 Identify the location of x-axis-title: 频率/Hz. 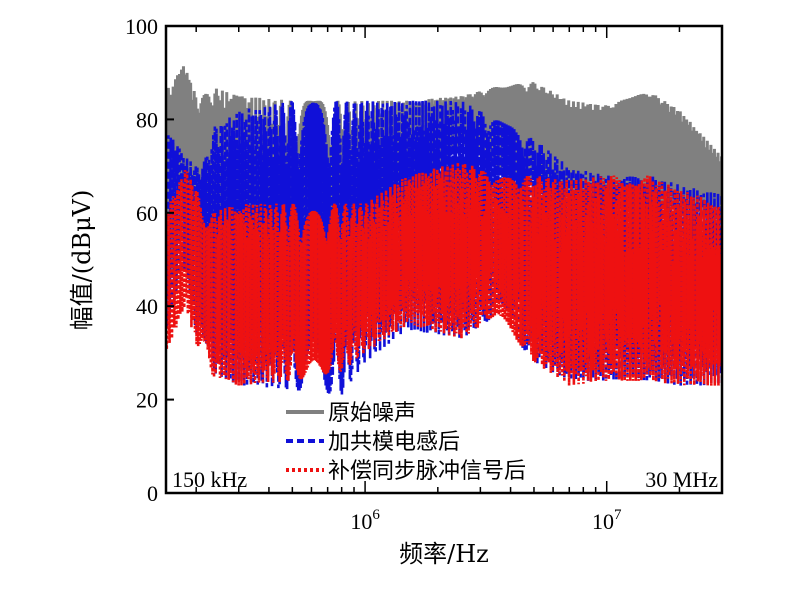
(444, 554).